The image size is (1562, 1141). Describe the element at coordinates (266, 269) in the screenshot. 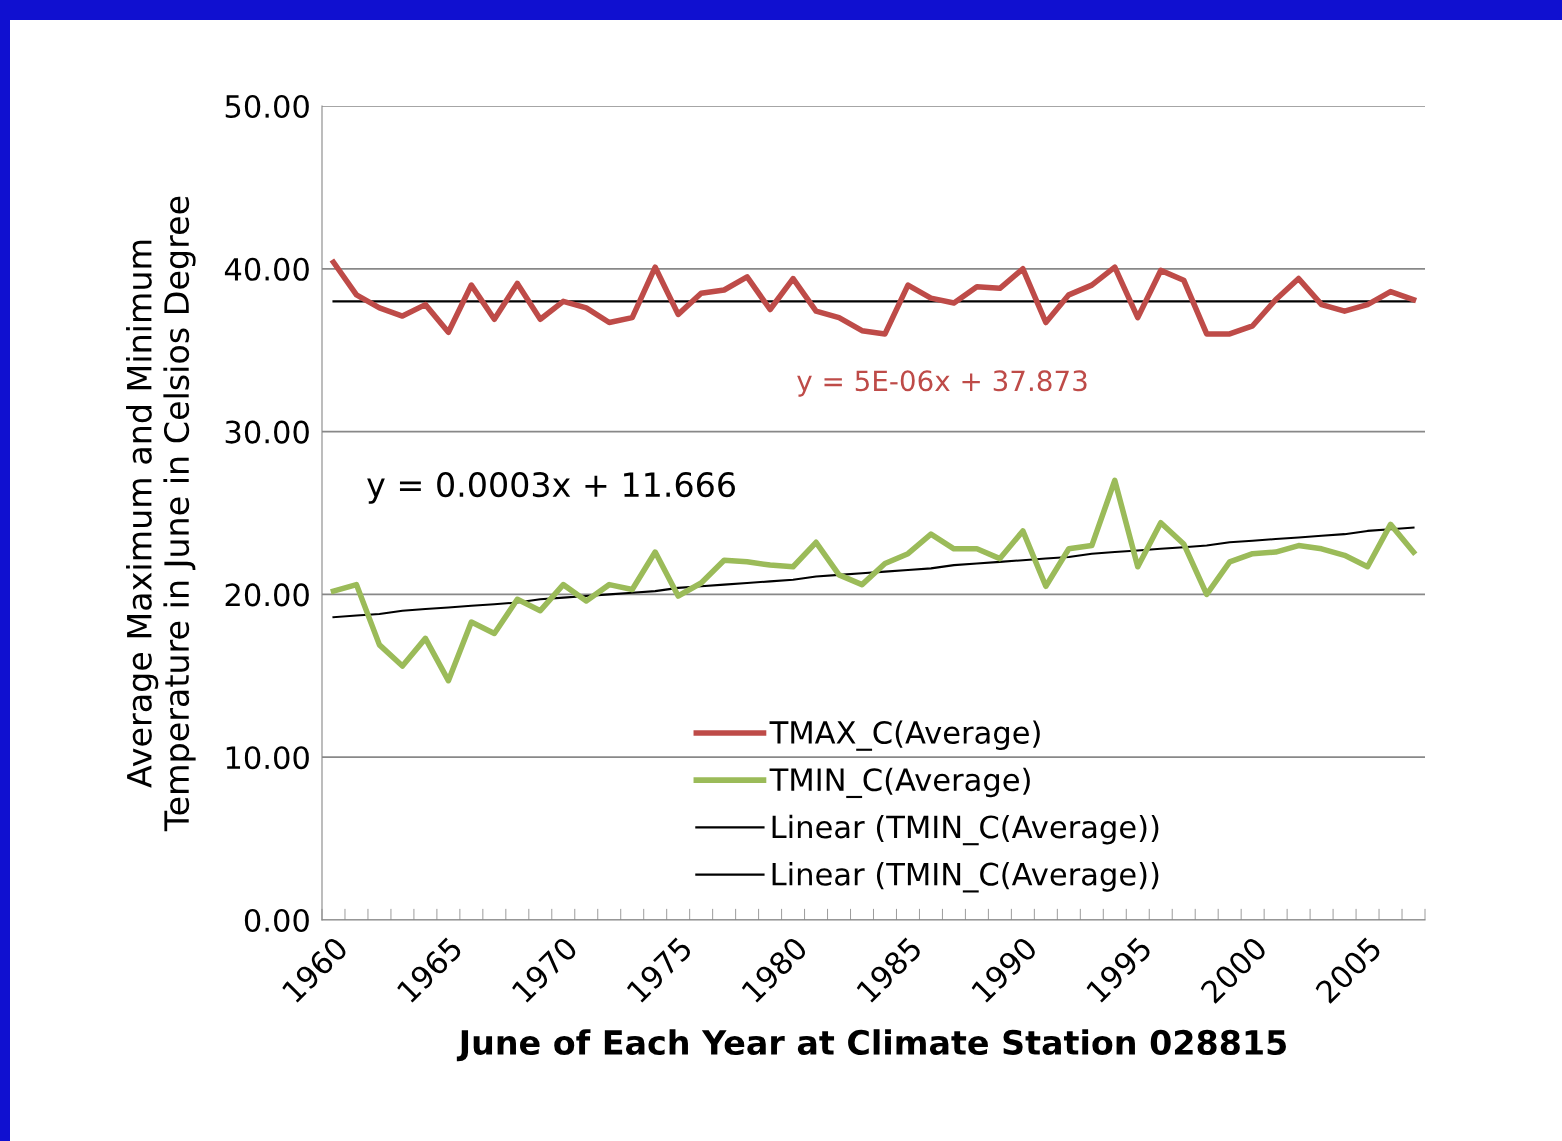

I see `y-tick-label: 40.00` at that location.